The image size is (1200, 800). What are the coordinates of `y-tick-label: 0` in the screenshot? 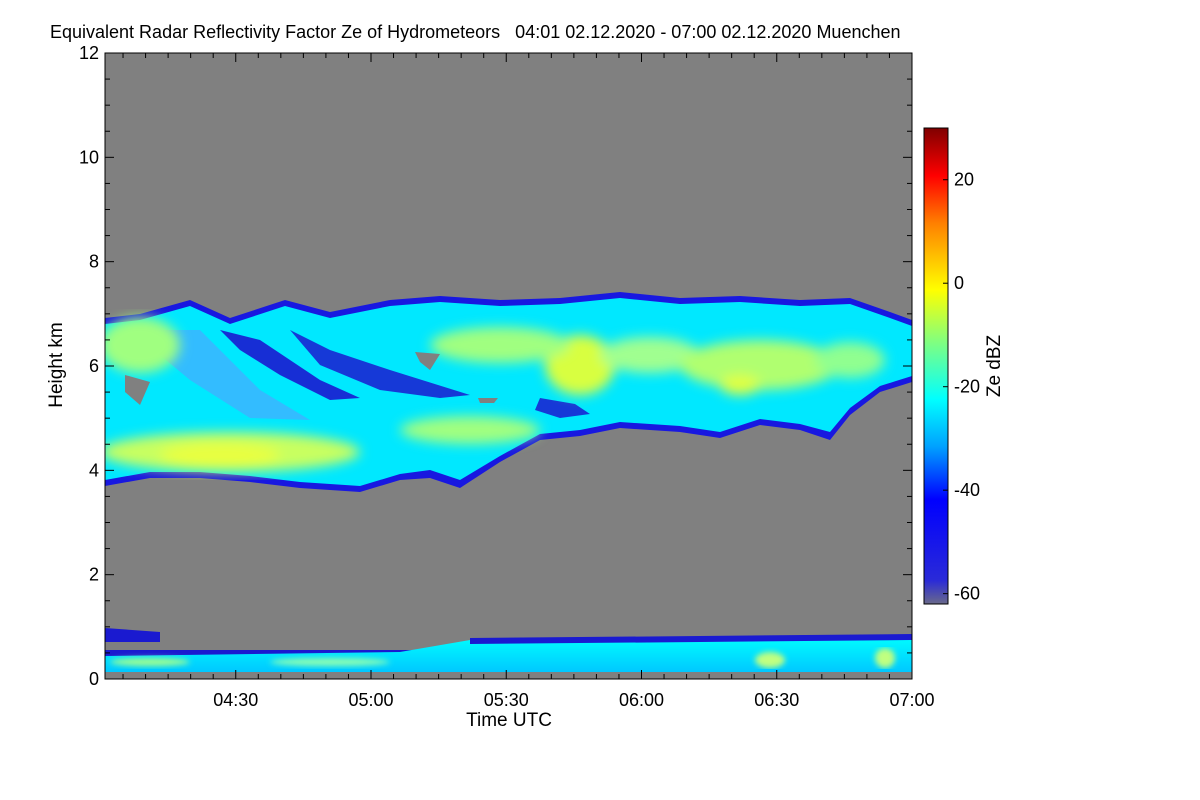 It's located at (94, 679).